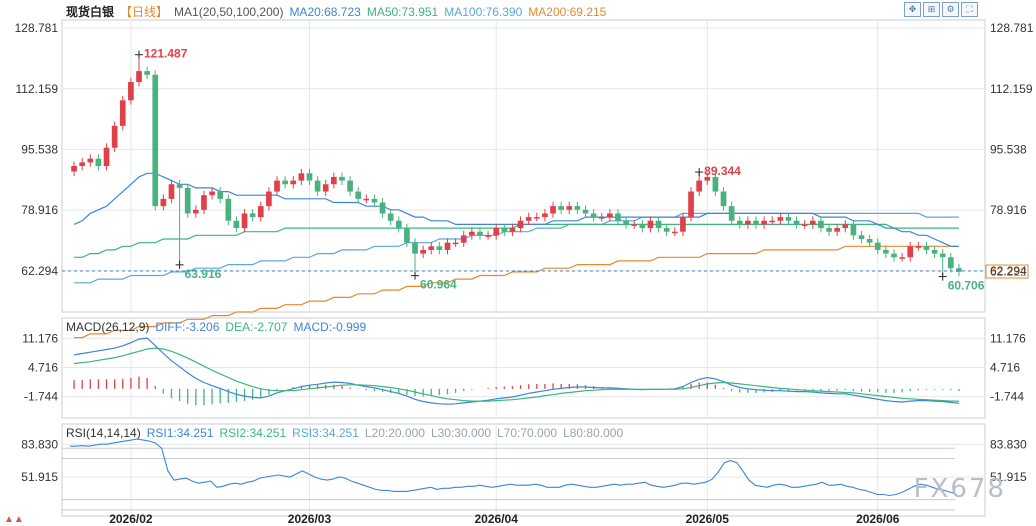 This screenshot has width=1036, height=526. Describe the element at coordinates (483, 12) in the screenshot. I see `ma100-value: MA100:76.390` at that location.